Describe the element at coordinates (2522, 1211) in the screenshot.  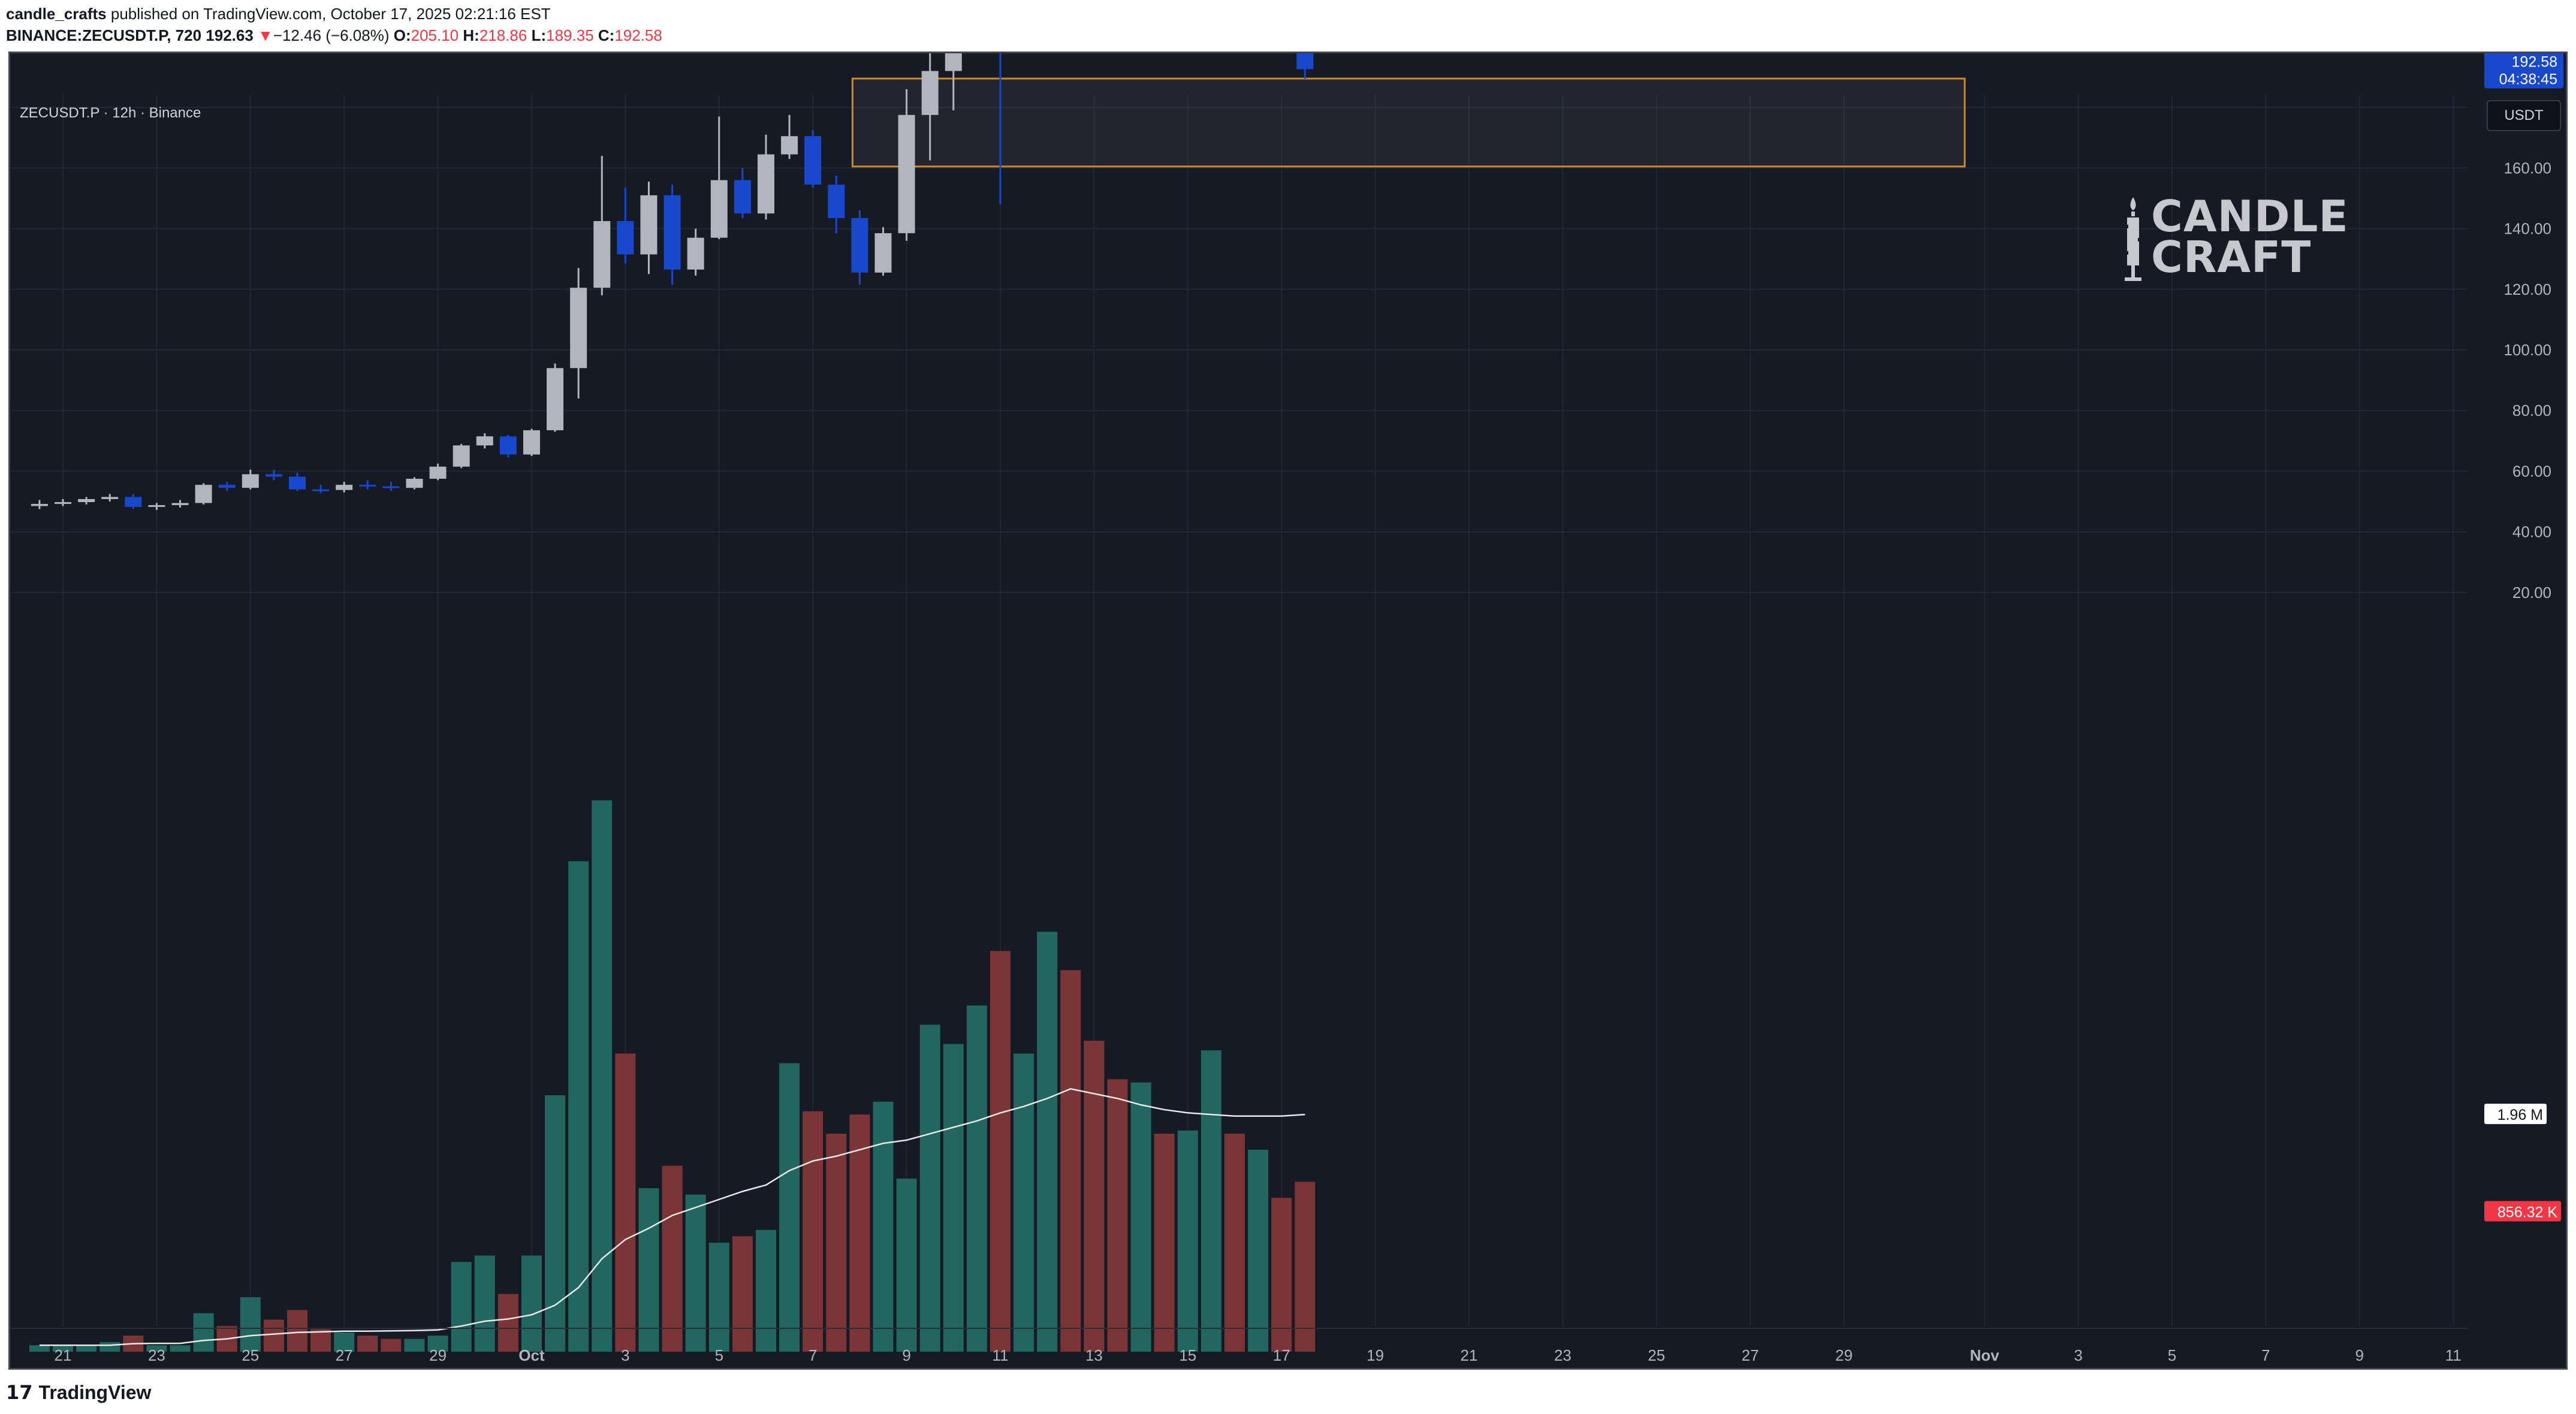
I see `volume-last-badge` at that location.